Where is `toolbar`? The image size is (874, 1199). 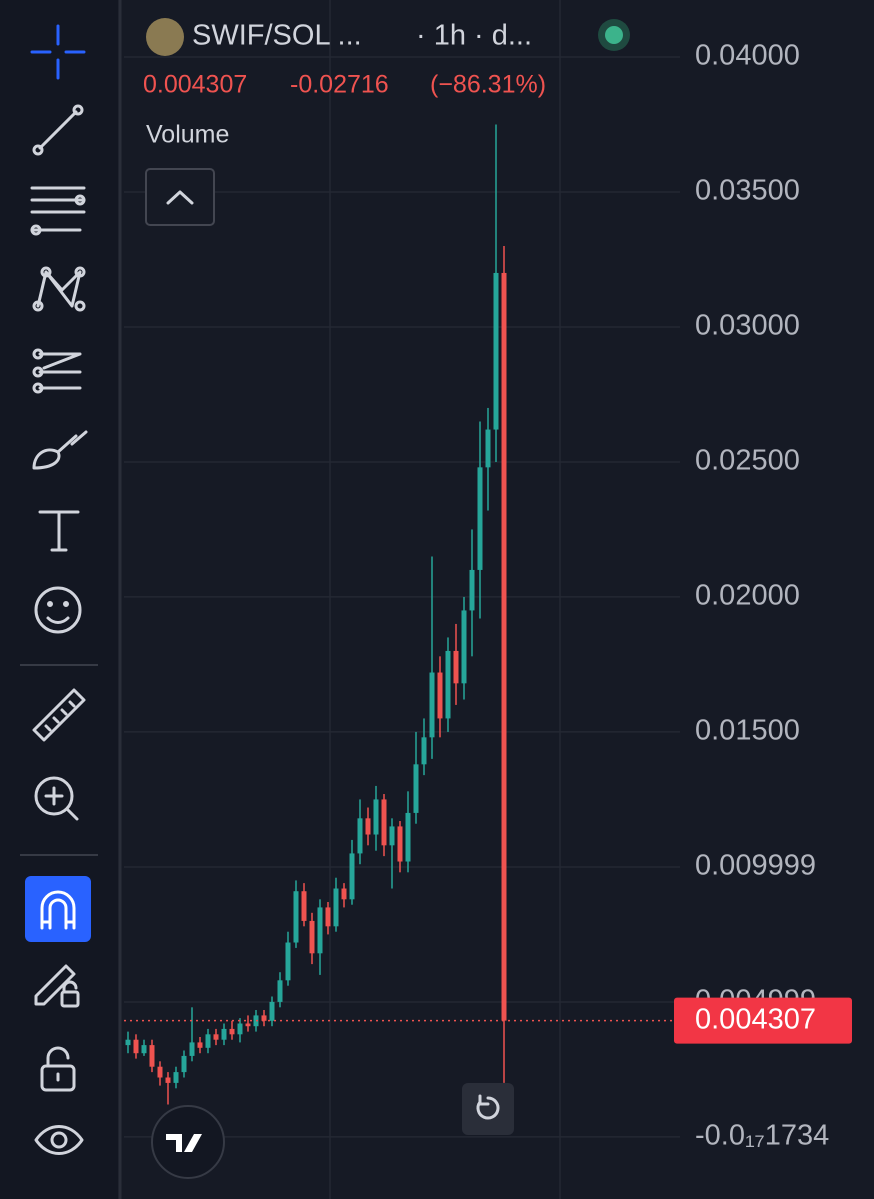 toolbar is located at coordinates (59, 599).